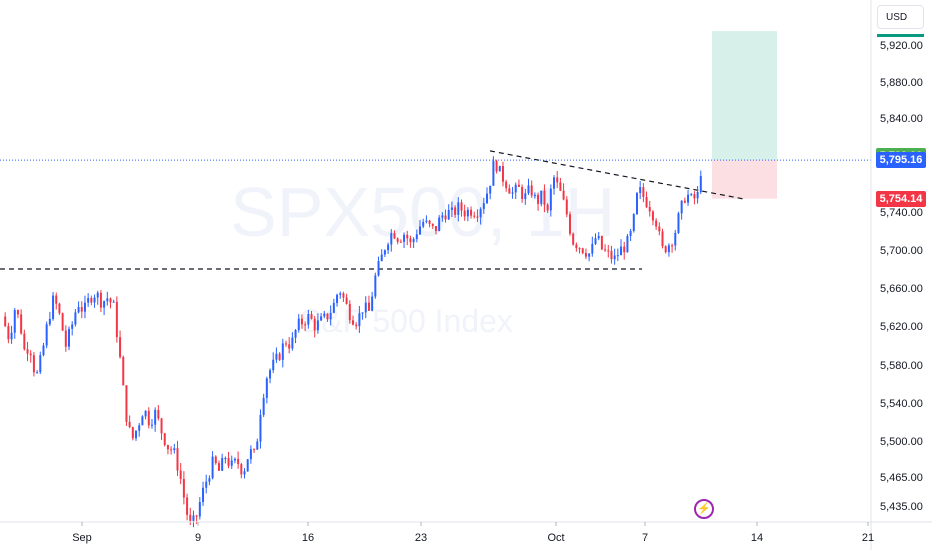 The width and height of the screenshot is (932, 550). What do you see at coordinates (616, 175) in the screenshot?
I see `resistance-trendline` at bounding box center [616, 175].